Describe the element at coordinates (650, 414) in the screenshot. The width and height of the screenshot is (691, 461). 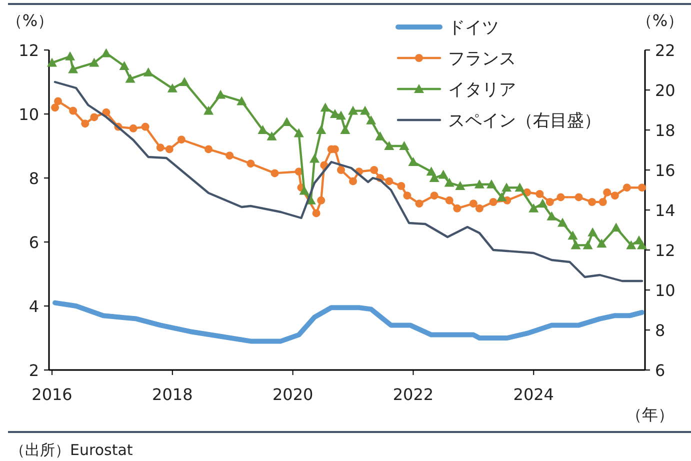
I see `x-axis-title: （年）` at that location.